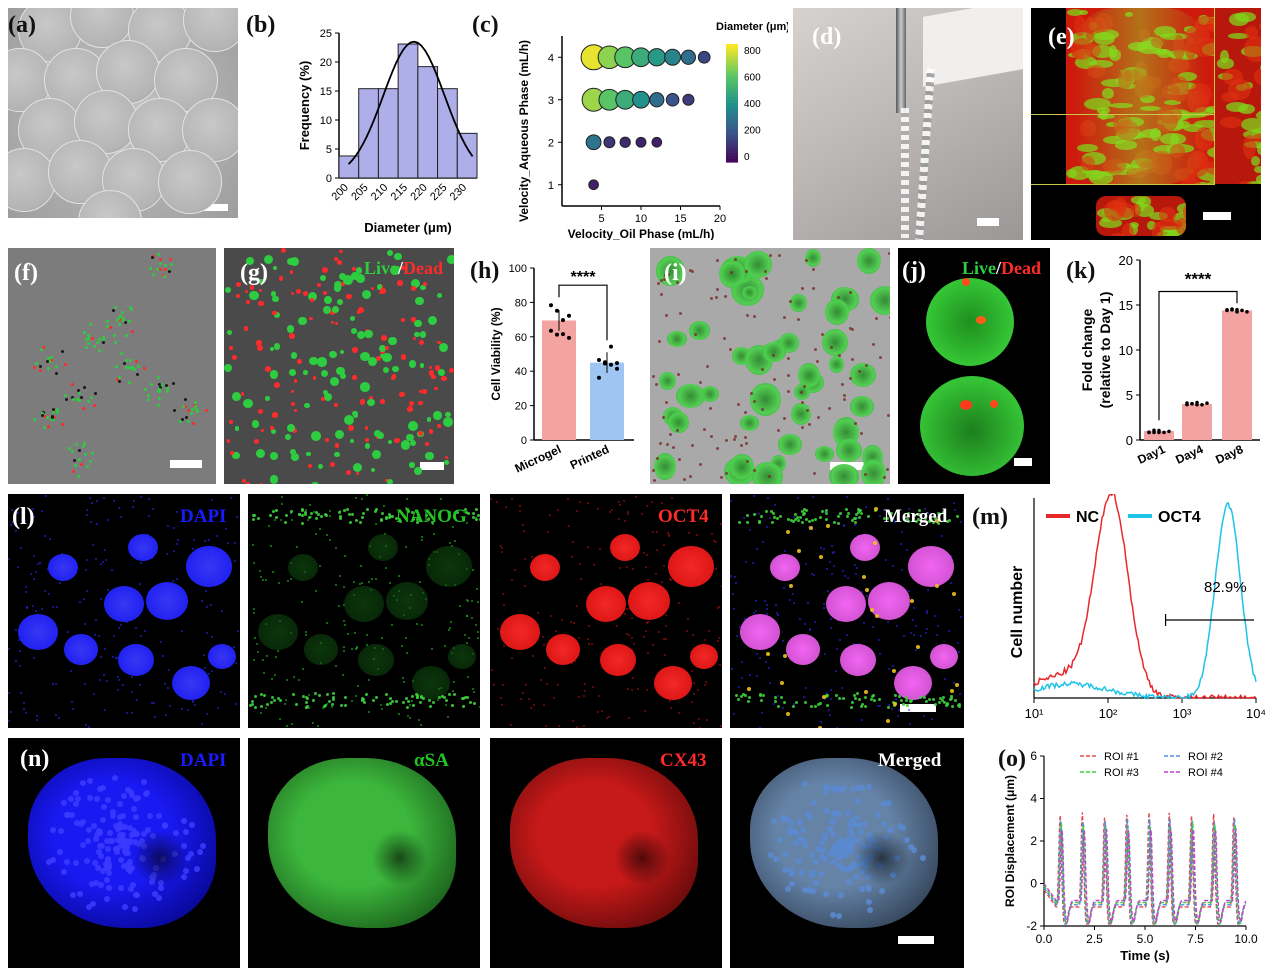  What do you see at coordinates (485, 25) in the screenshot?
I see `panel-label-c: (c)` at bounding box center [485, 25].